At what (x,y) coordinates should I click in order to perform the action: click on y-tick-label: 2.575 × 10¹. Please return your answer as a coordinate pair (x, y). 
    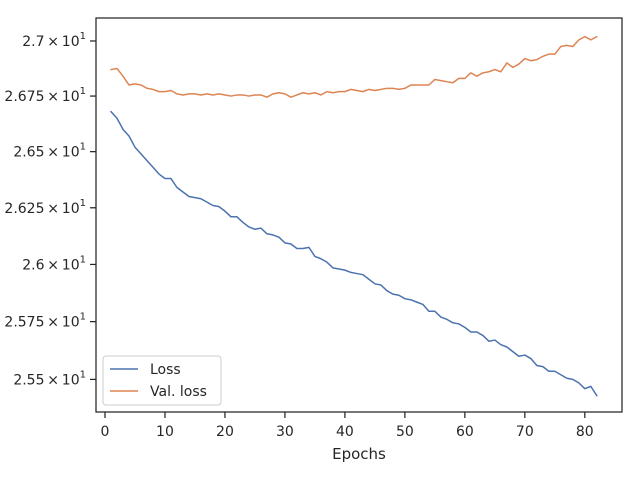
    Looking at the image, I should click on (45, 321).